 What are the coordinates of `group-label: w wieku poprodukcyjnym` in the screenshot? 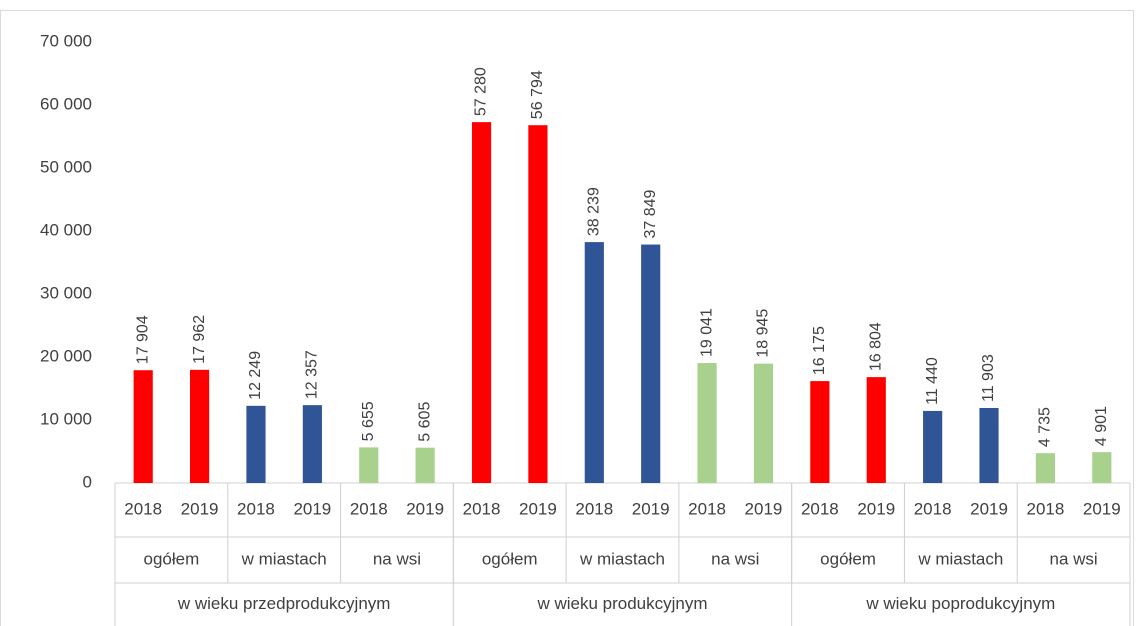 It's located at (960, 603).